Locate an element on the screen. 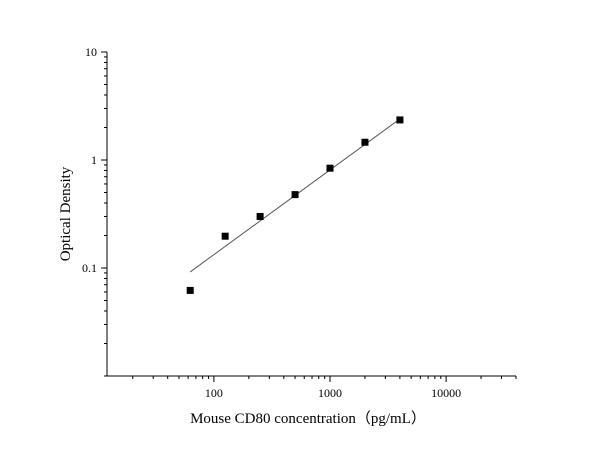 This screenshot has height=450, width=600. data-points is located at coordinates (295, 205).